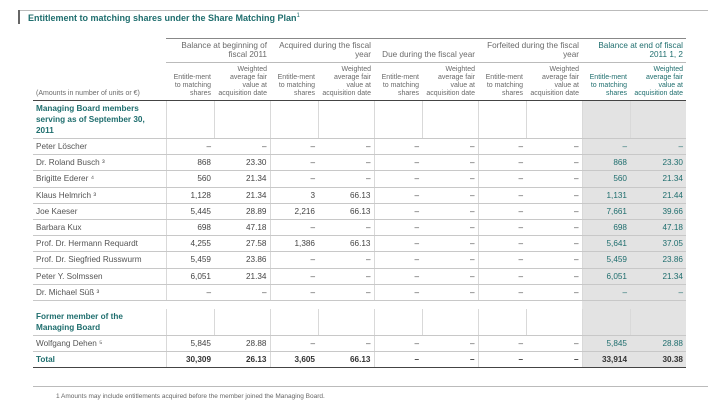 The height and width of the screenshot is (400, 710). I want to click on value-cell: 33,914, so click(605, 360).